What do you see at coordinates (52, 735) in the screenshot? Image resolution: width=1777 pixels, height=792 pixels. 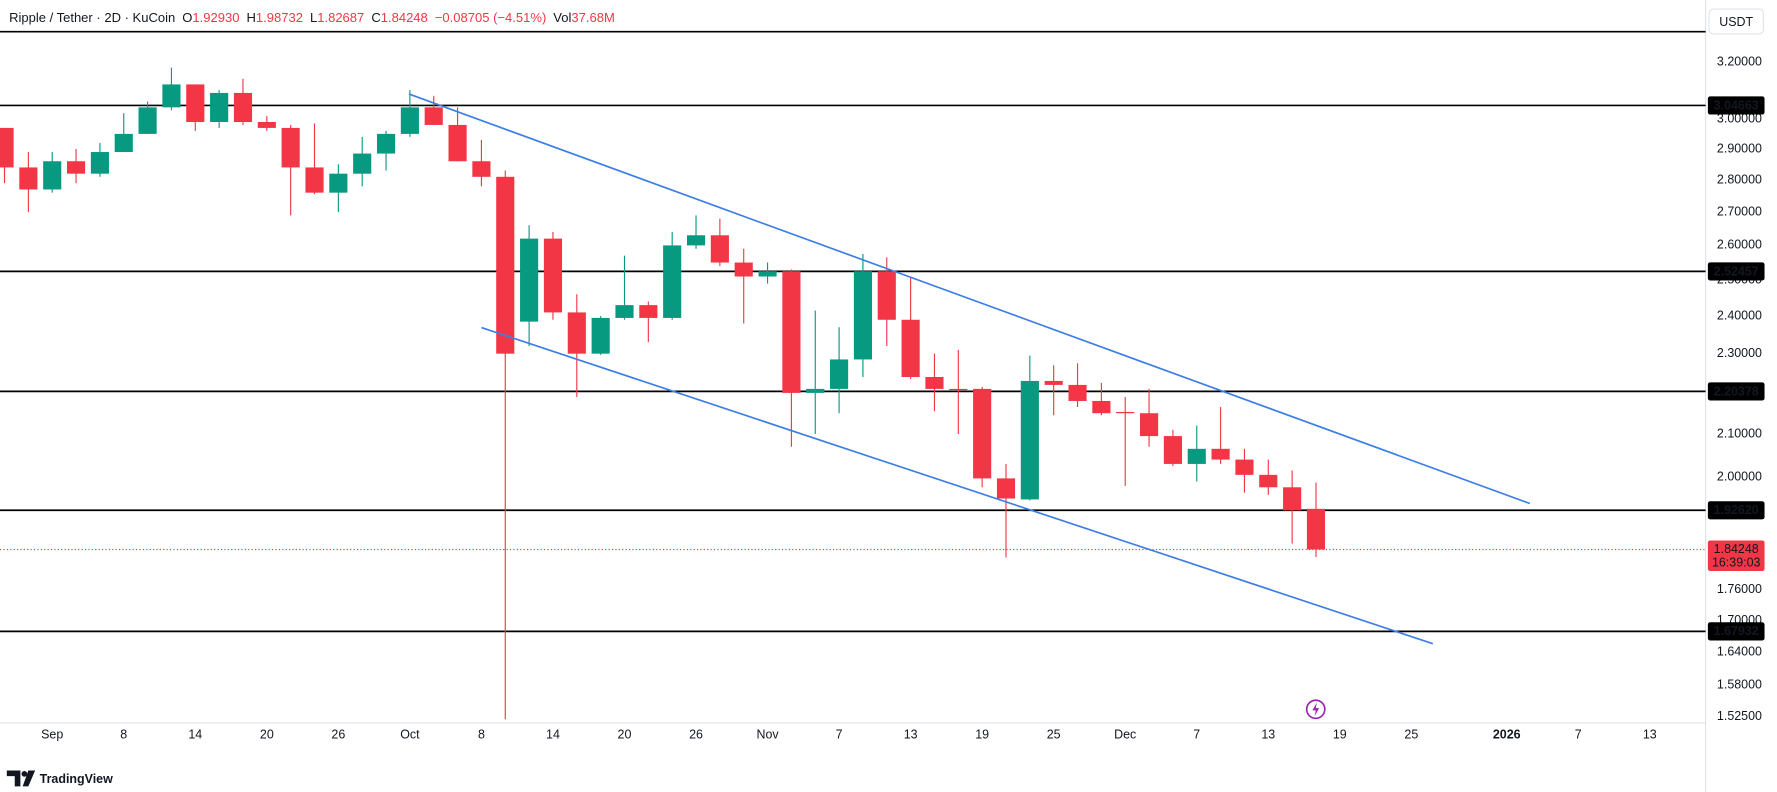 I see `x-tick-label: Sep` at bounding box center [52, 735].